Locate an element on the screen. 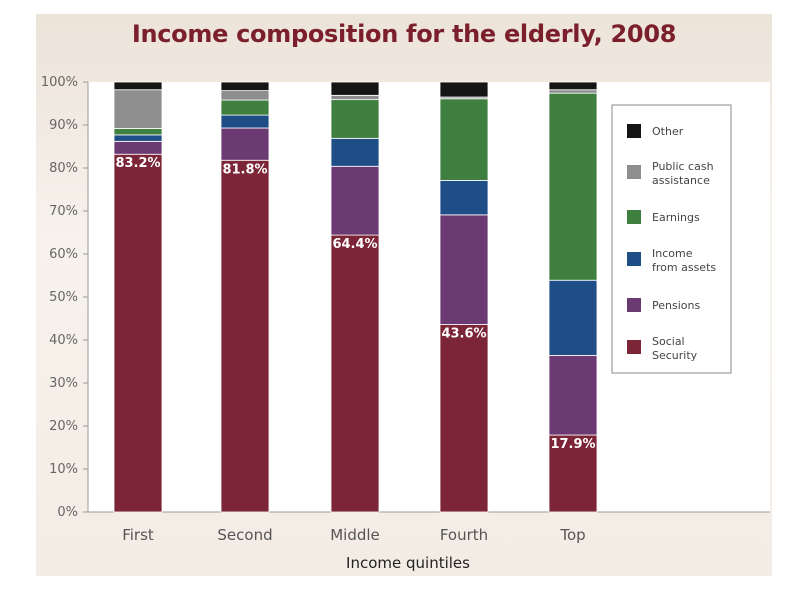 The height and width of the screenshot is (596, 793). y-tick-label: 40% is located at coordinates (63, 340).